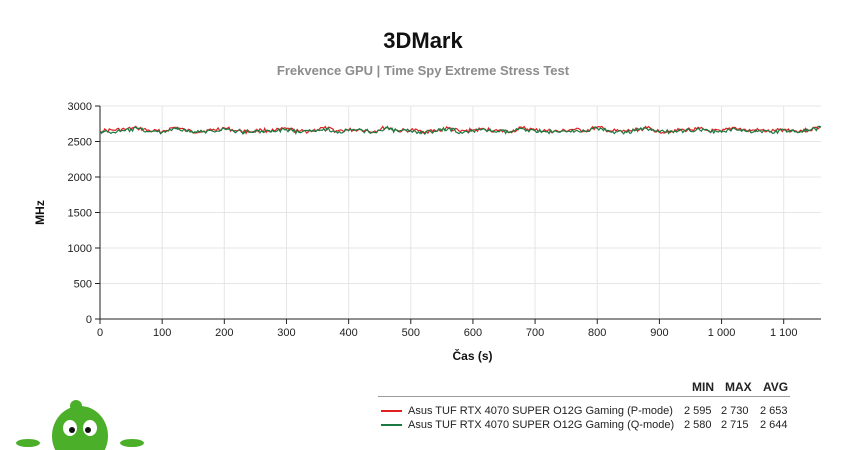  I want to click on x-tick-label: 800, so click(597, 333).